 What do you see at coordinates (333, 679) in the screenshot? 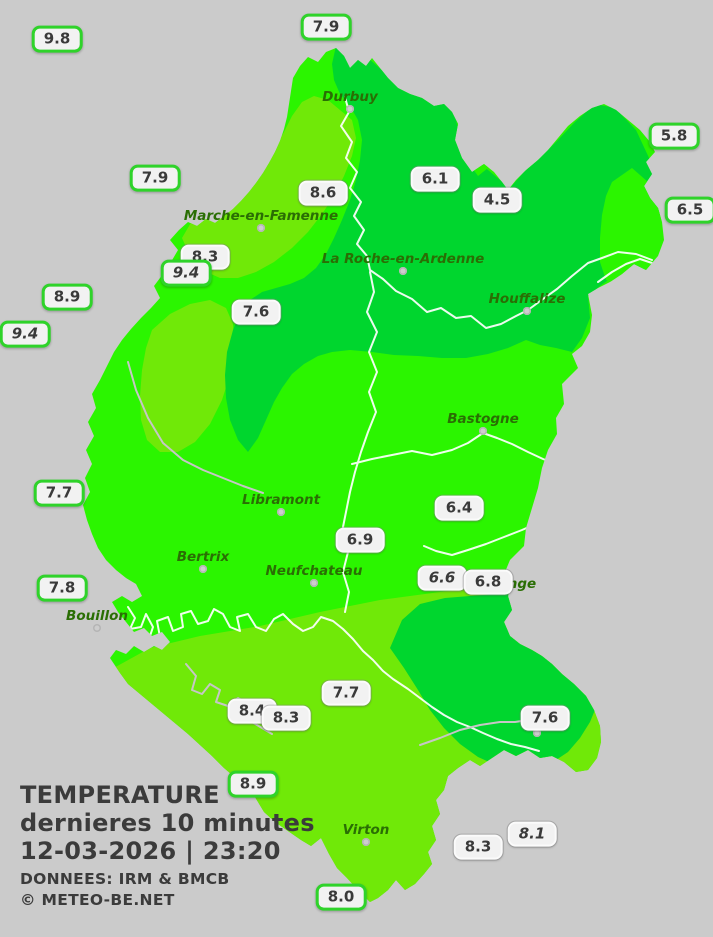
I see `river-semois` at bounding box center [333, 679].